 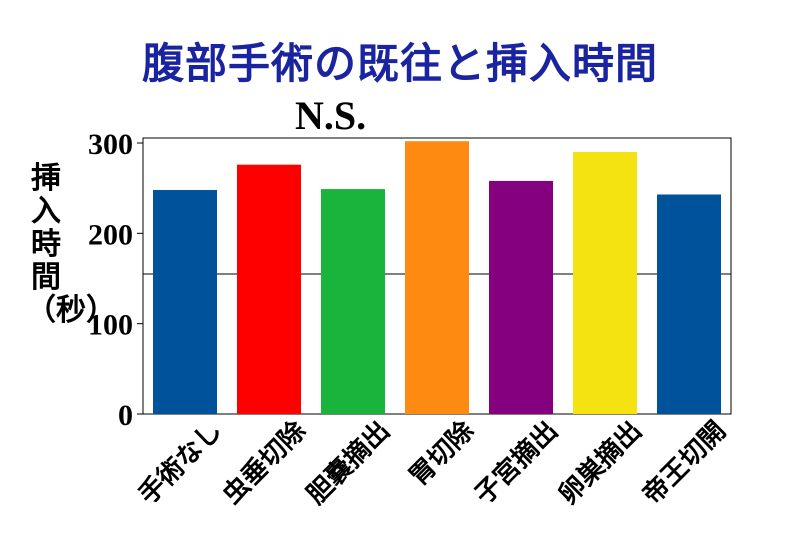 I want to click on y-tick-label: 100, so click(x=110, y=325).